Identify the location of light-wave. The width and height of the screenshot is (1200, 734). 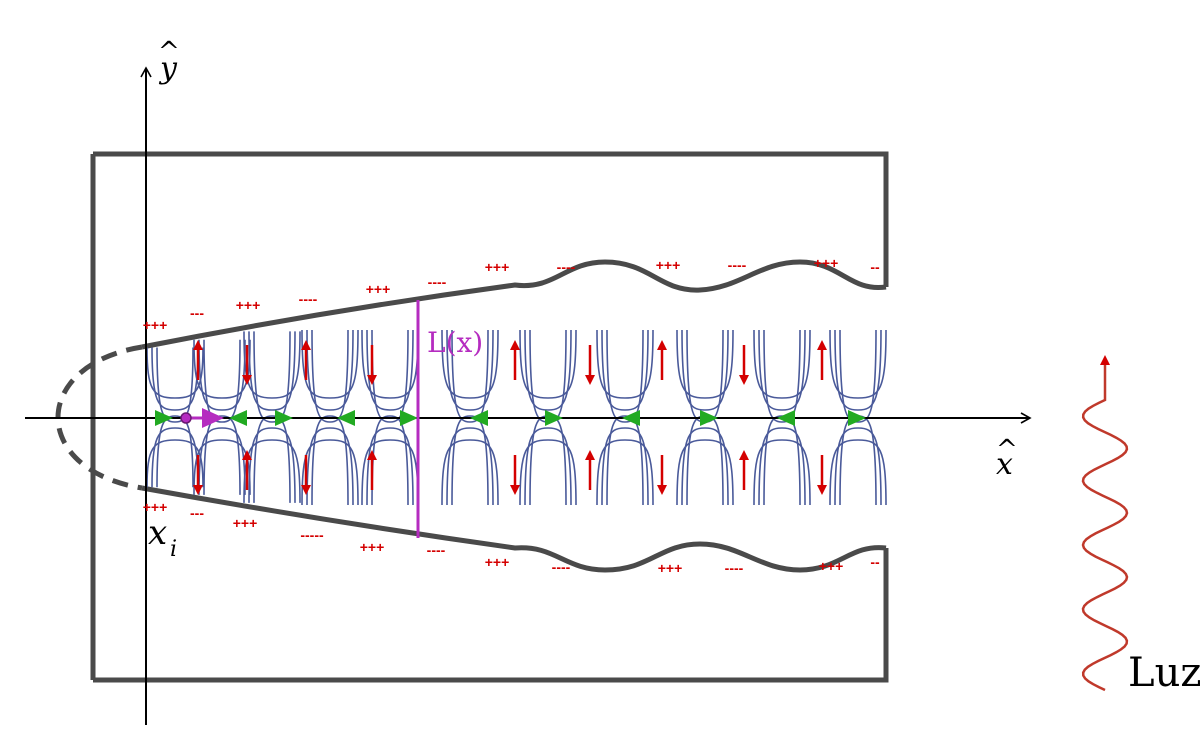
(1105, 523).